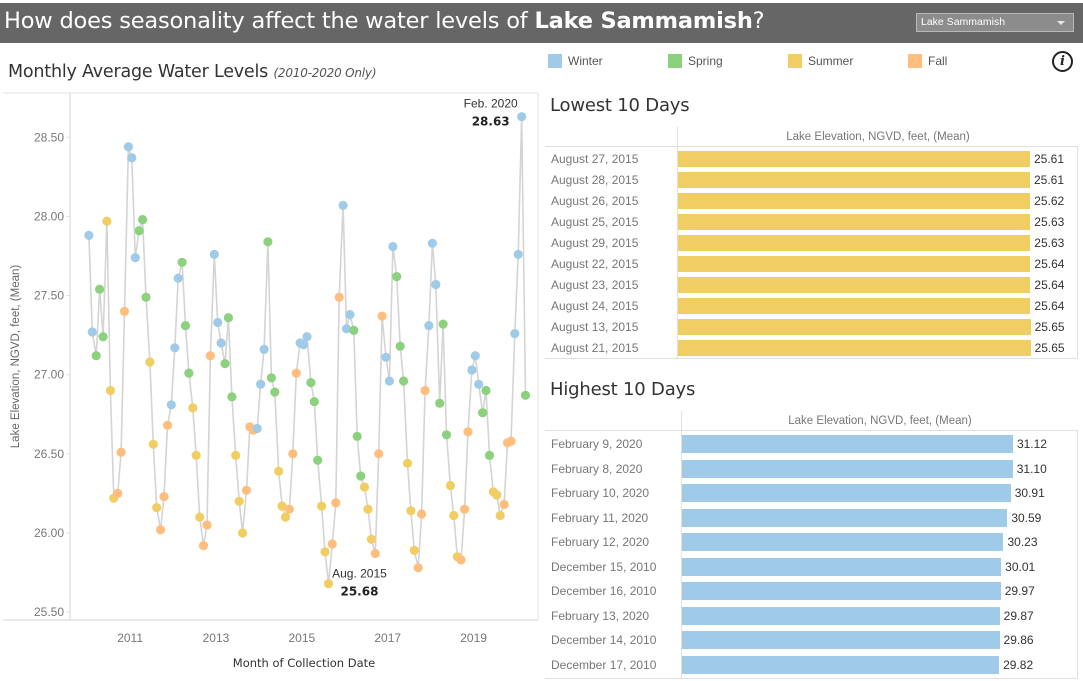 This screenshot has width=1083, height=681. What do you see at coordinates (811, 444) in the screenshot?
I see `table-row: February 9, 2020 31.12` at bounding box center [811, 444].